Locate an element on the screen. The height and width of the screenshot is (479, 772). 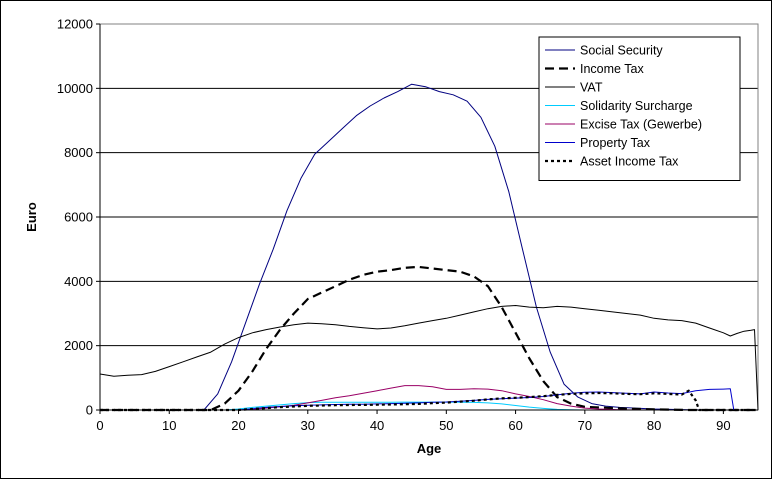
series-line-solidarity-surcharge is located at coordinates (429, 406).